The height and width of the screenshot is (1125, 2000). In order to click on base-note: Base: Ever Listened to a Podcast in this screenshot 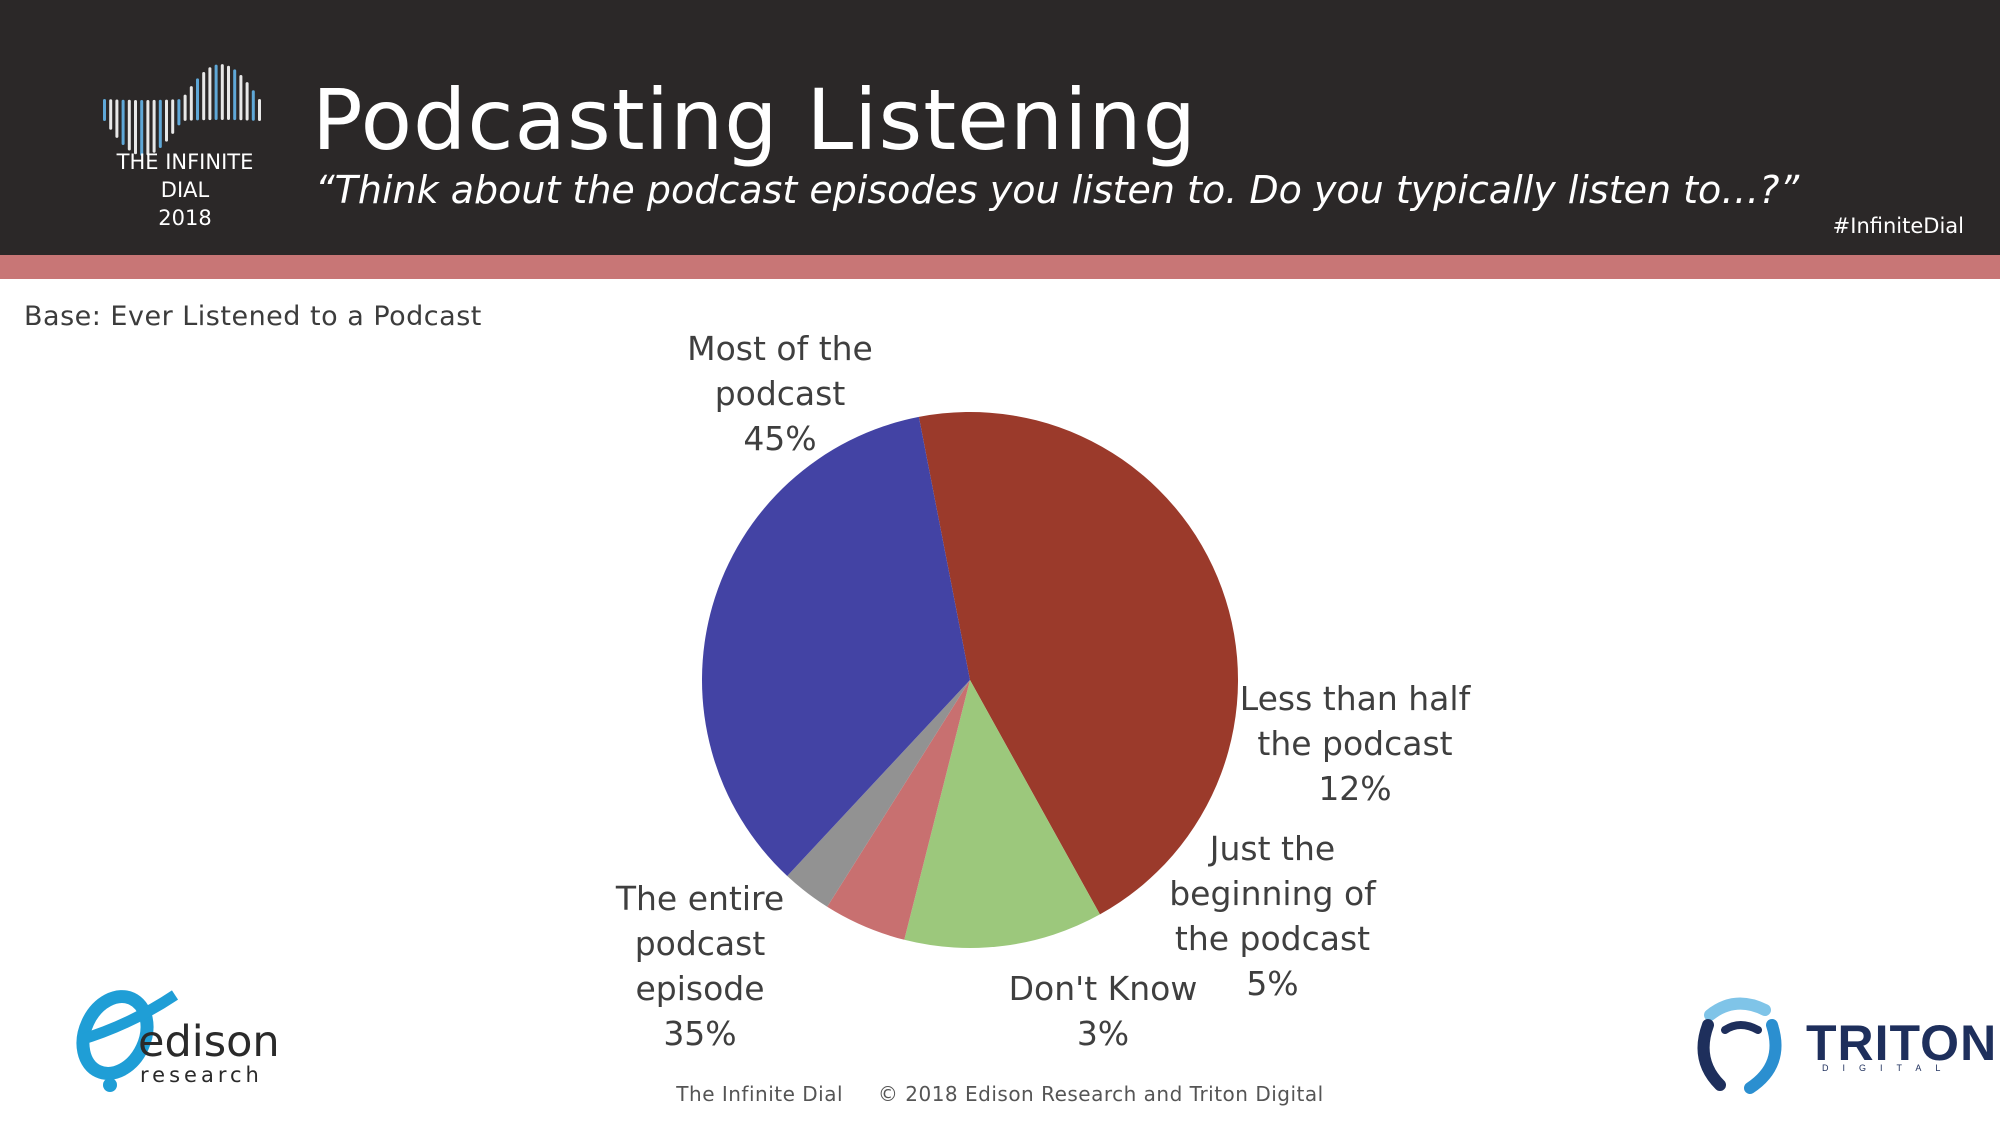, I will do `click(253, 316)`.